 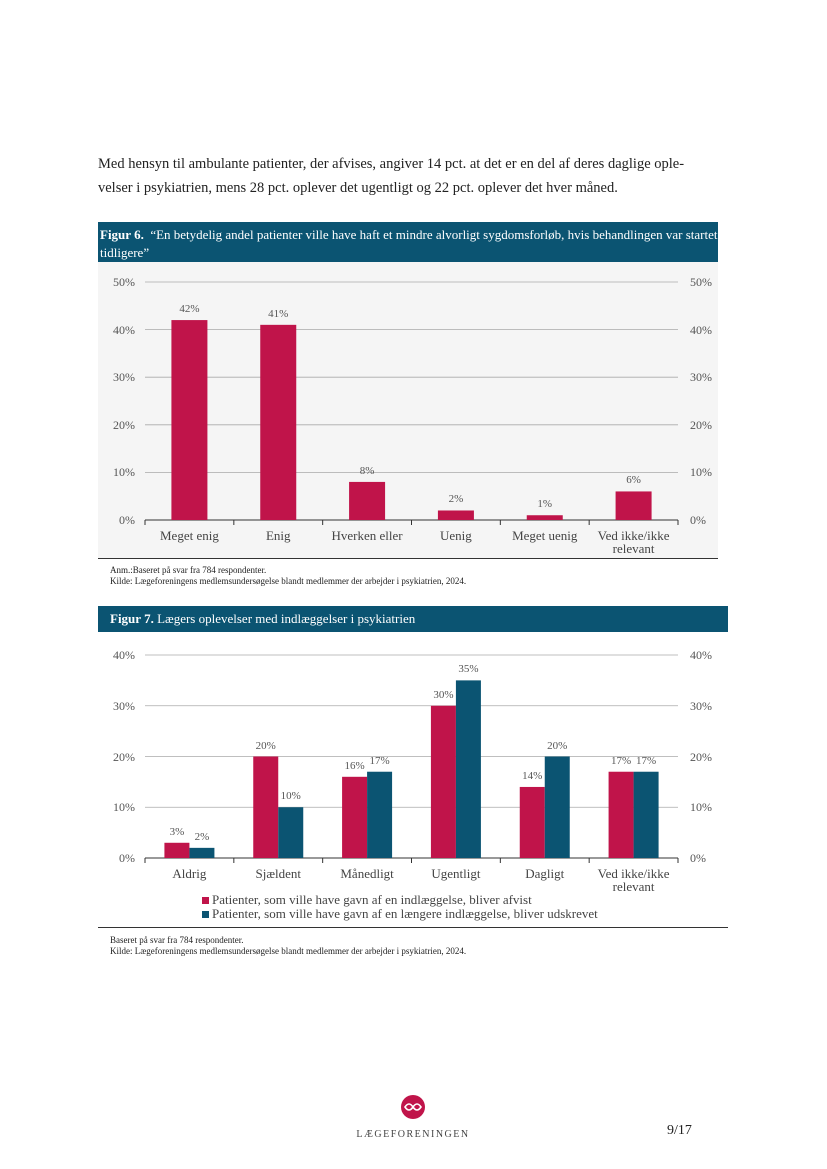 What do you see at coordinates (456, 535) in the screenshot?
I see `x-tick-label: Uenig` at bounding box center [456, 535].